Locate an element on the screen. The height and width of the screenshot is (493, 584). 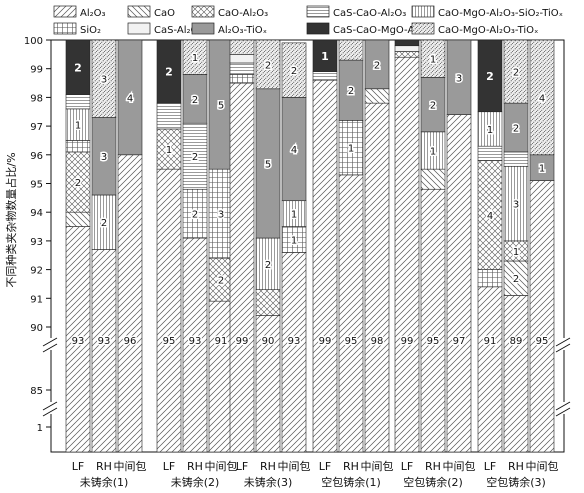
data-label: 89 is located at coordinates (516, 341).